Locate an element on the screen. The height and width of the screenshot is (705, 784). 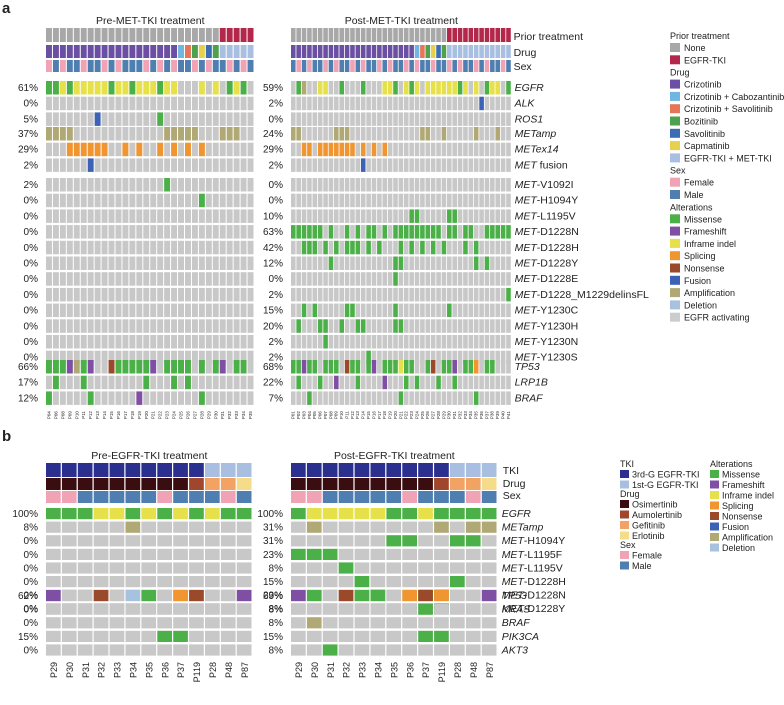
legend-prior-swatch is located at coordinates (675, 60).